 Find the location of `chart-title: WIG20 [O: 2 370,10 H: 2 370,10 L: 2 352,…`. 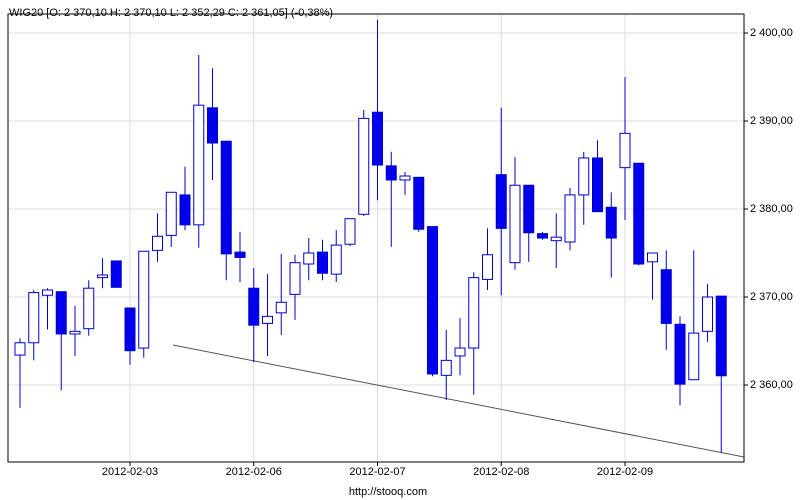

chart-title: WIG20 [O: 2 370,10 H: 2 370,10 L: 2 352,… is located at coordinates (171, 13).